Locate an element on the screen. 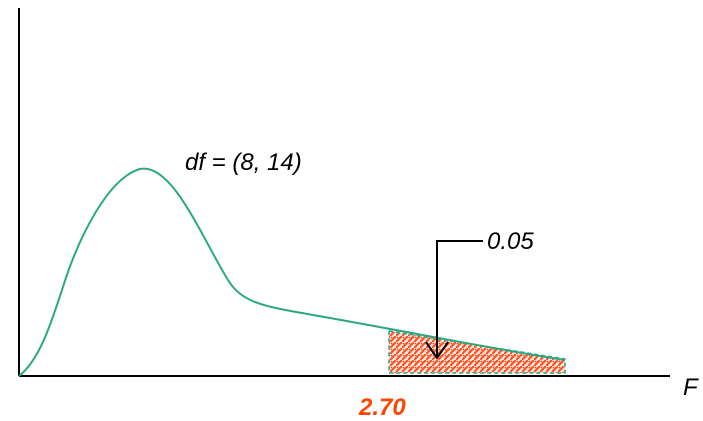 The image size is (703, 421). area-pointer-line is located at coordinates (459, 299).